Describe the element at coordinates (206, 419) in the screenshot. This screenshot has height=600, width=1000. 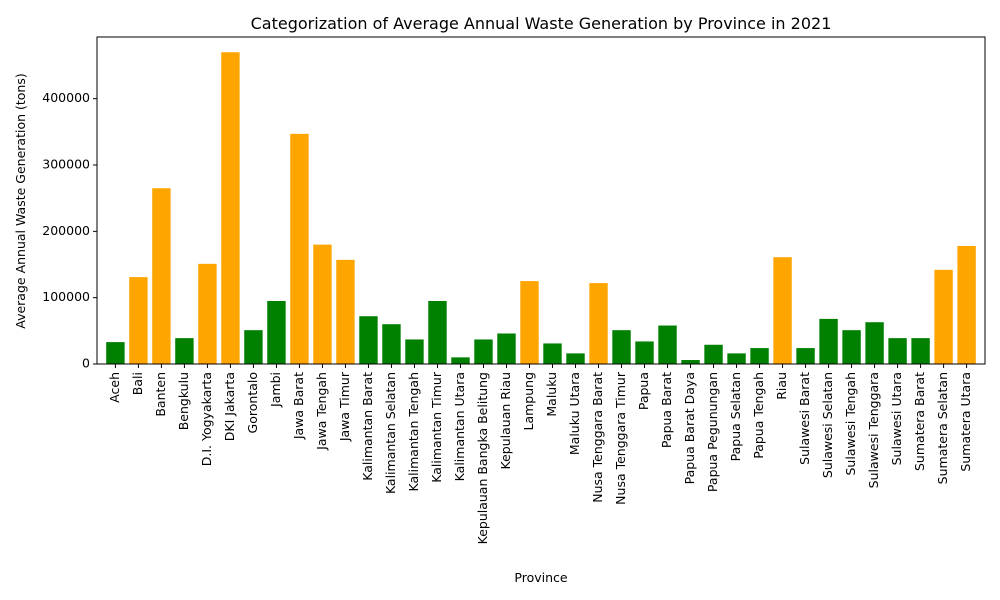
I see `x-tick-label: D.I. Yogyakarta` at that location.